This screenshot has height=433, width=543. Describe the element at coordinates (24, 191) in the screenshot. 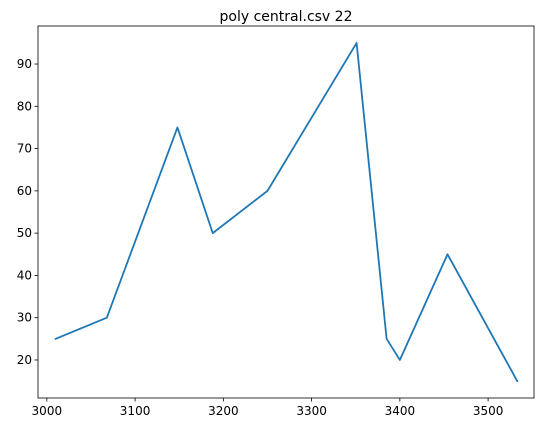

I see `y-tick-label: 60` at that location.